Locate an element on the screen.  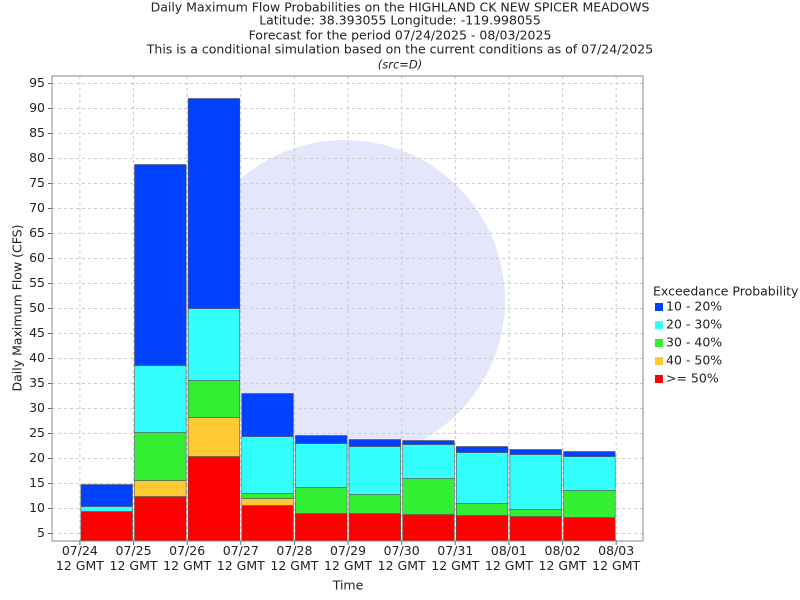
y-tick-label: 15 is located at coordinates (37, 482).